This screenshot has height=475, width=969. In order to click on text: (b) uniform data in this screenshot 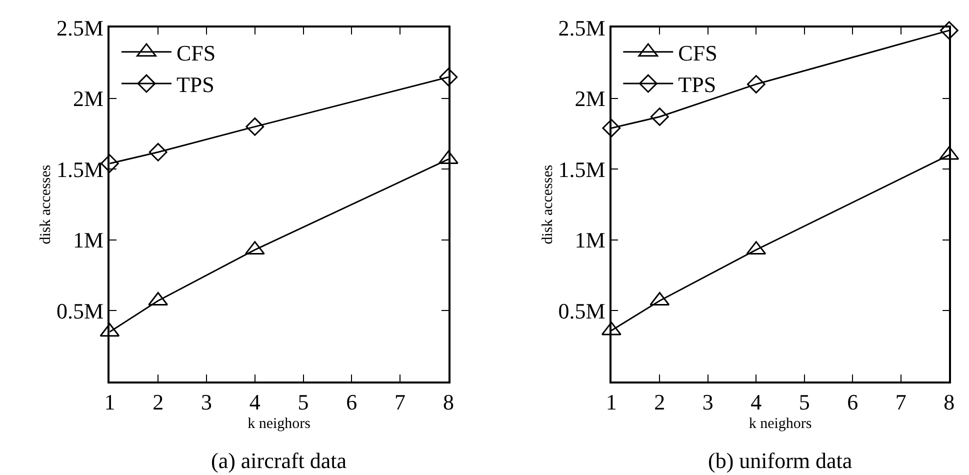, I will do `click(780, 460)`.